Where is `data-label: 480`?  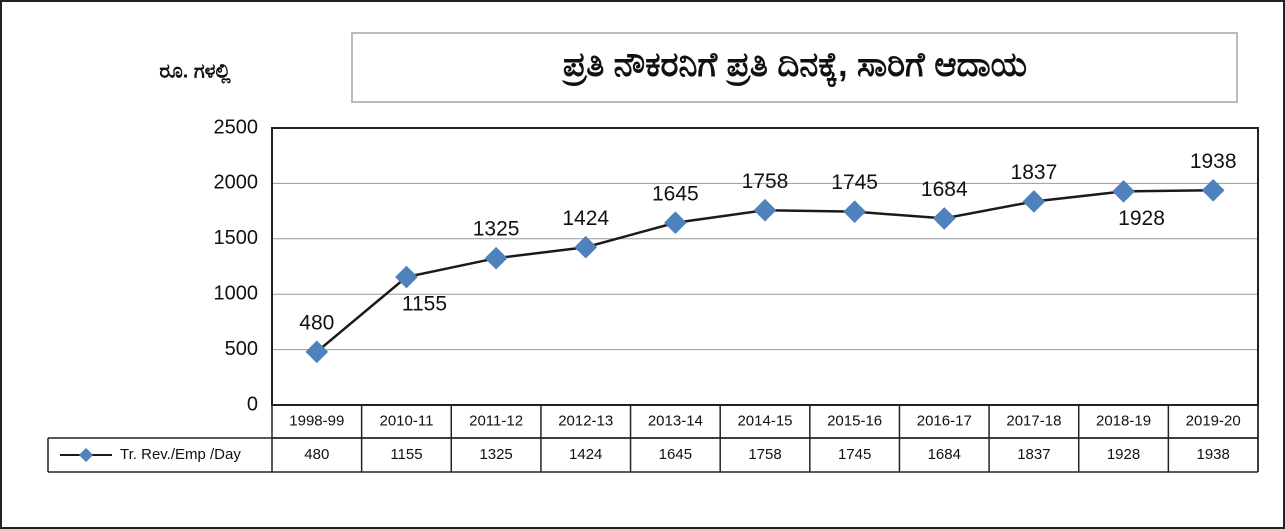 data-label: 480 is located at coordinates (316, 322).